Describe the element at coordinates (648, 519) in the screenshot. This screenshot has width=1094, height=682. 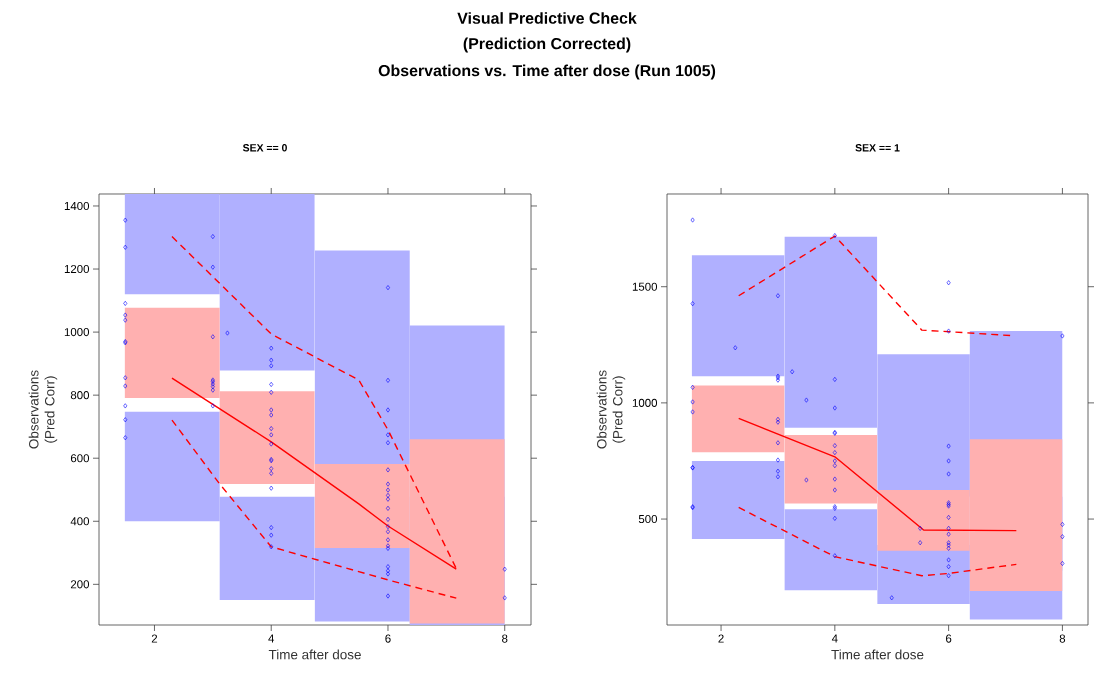
I see `y-tick-label: 500` at that location.